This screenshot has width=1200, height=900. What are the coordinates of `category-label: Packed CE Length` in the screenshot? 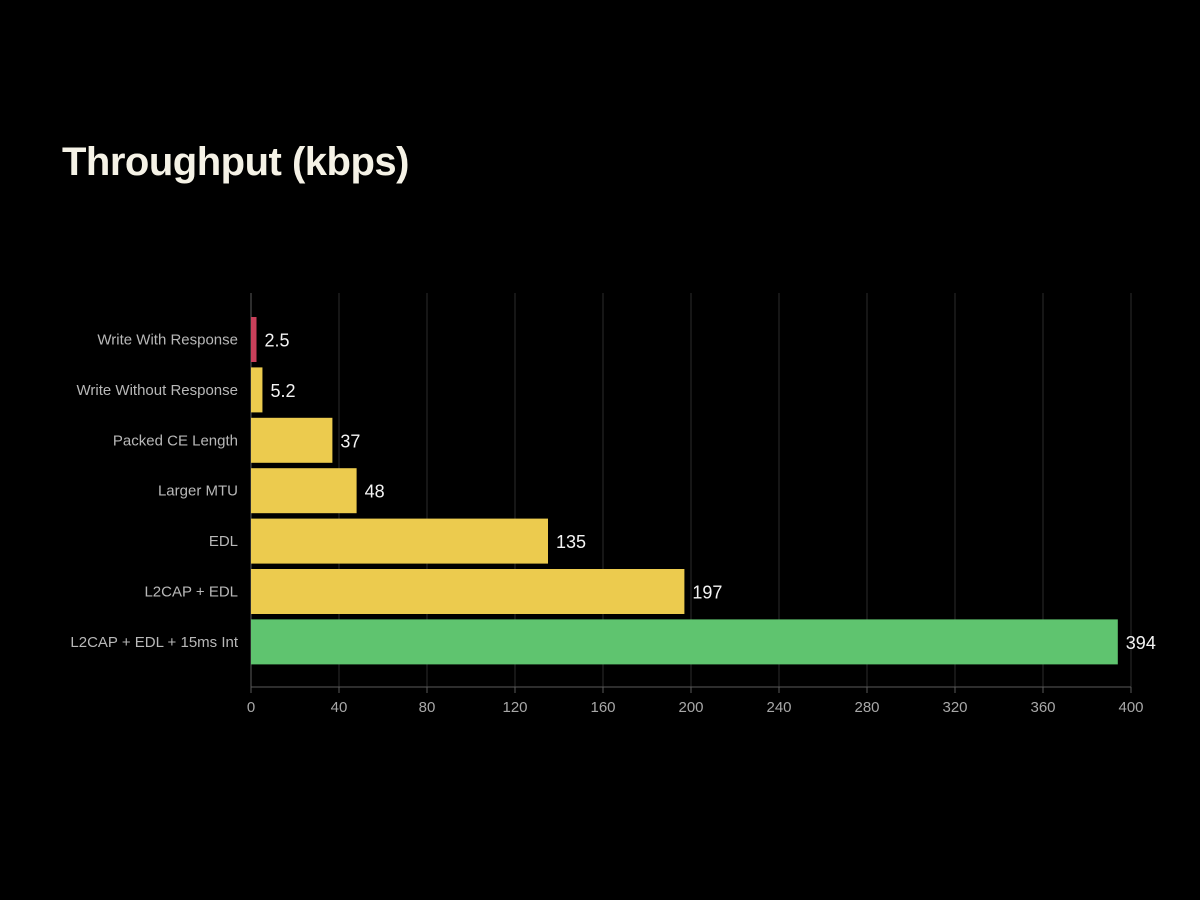 It's located at (175, 440).